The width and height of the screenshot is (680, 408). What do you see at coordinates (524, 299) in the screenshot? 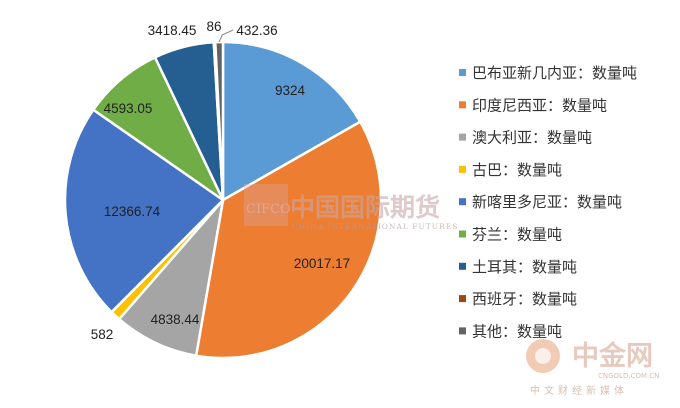
I see `legend-label-8: 西班牙：数量吨` at bounding box center [524, 299].